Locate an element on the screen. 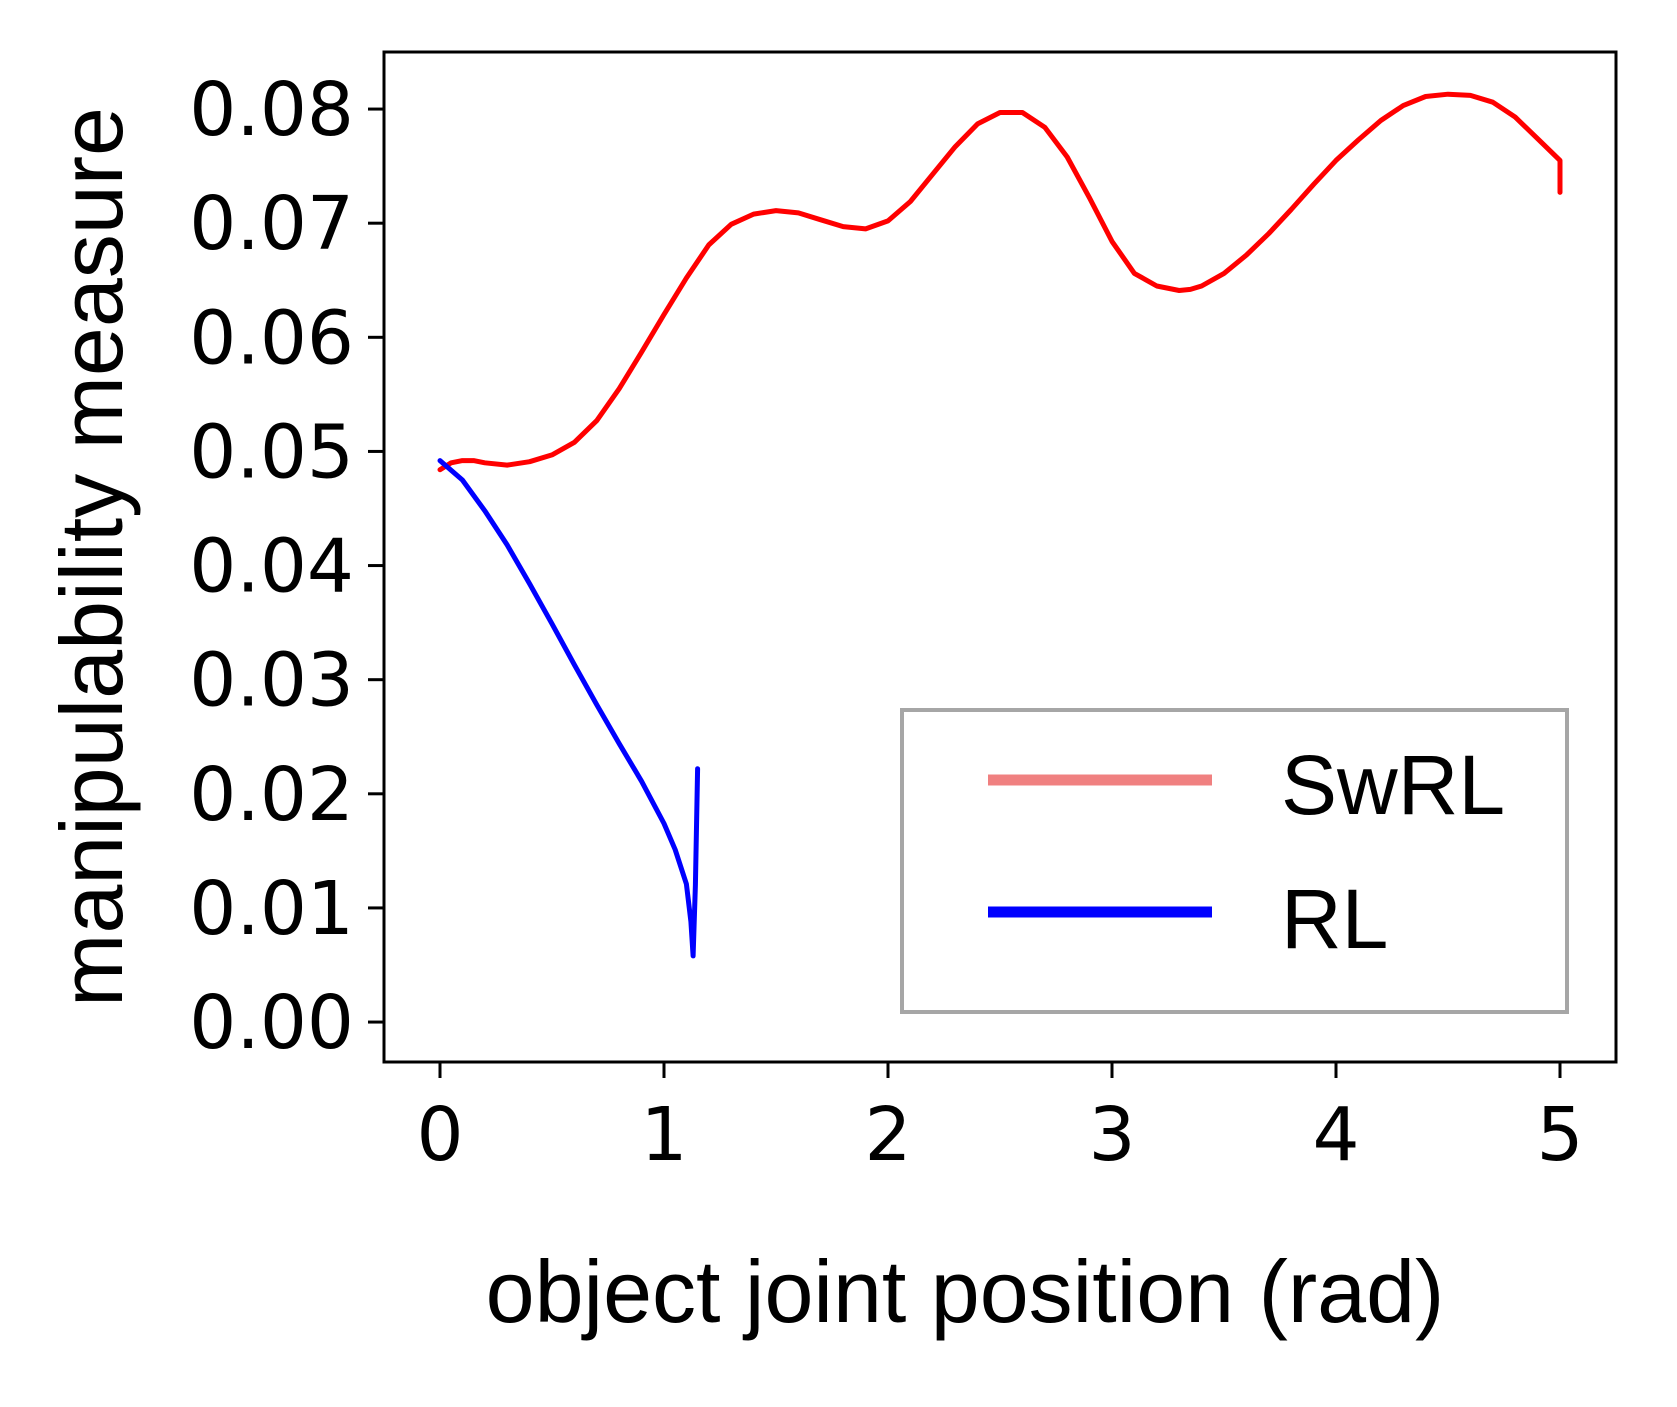 The image size is (1677, 1407). y-tick-label: 0.00 is located at coordinates (271, 1023).